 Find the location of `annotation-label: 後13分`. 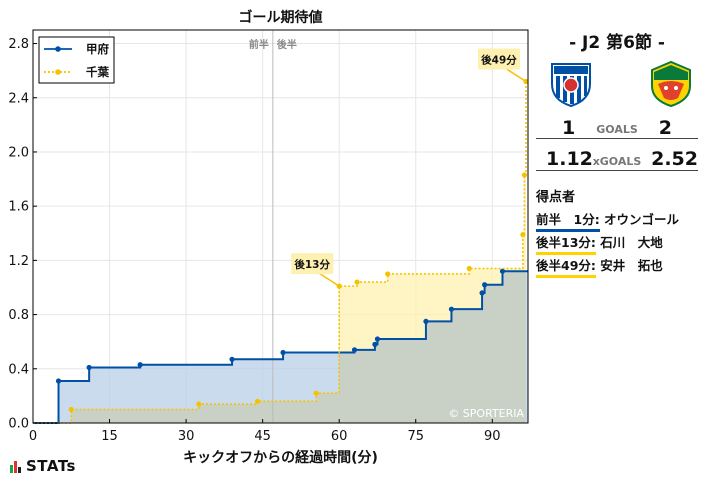

annotation-label: 後13分 is located at coordinates (311, 264).